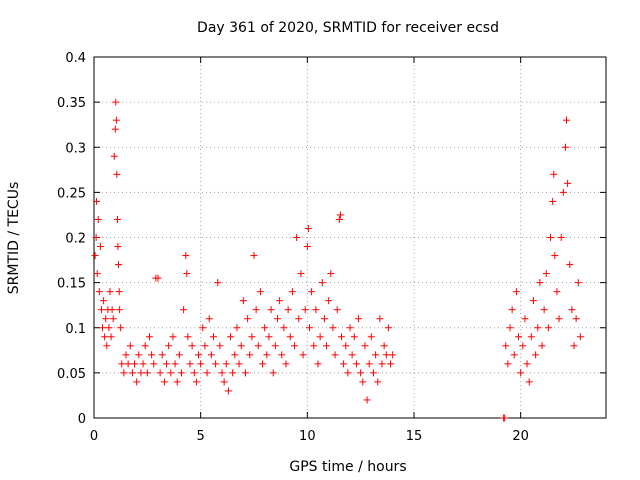 The image size is (640, 480). I want to click on y-tick-label: 0.25, so click(71, 193).